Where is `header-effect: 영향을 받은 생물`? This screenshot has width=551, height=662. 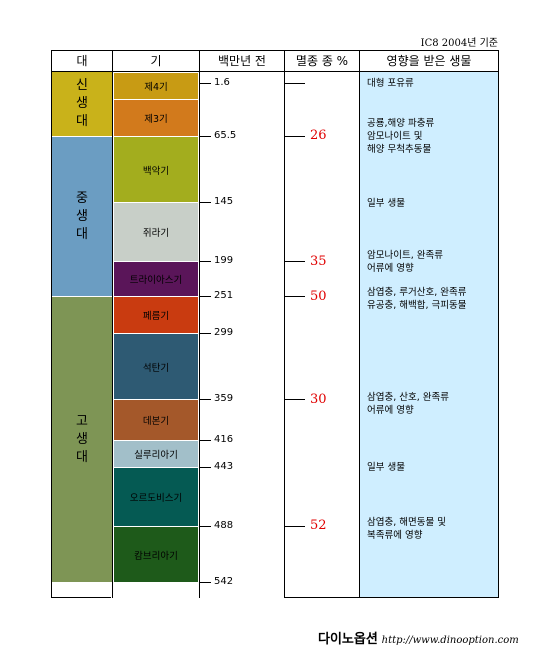
header-effect: 영향을 받은 생물 is located at coordinates (429, 61).